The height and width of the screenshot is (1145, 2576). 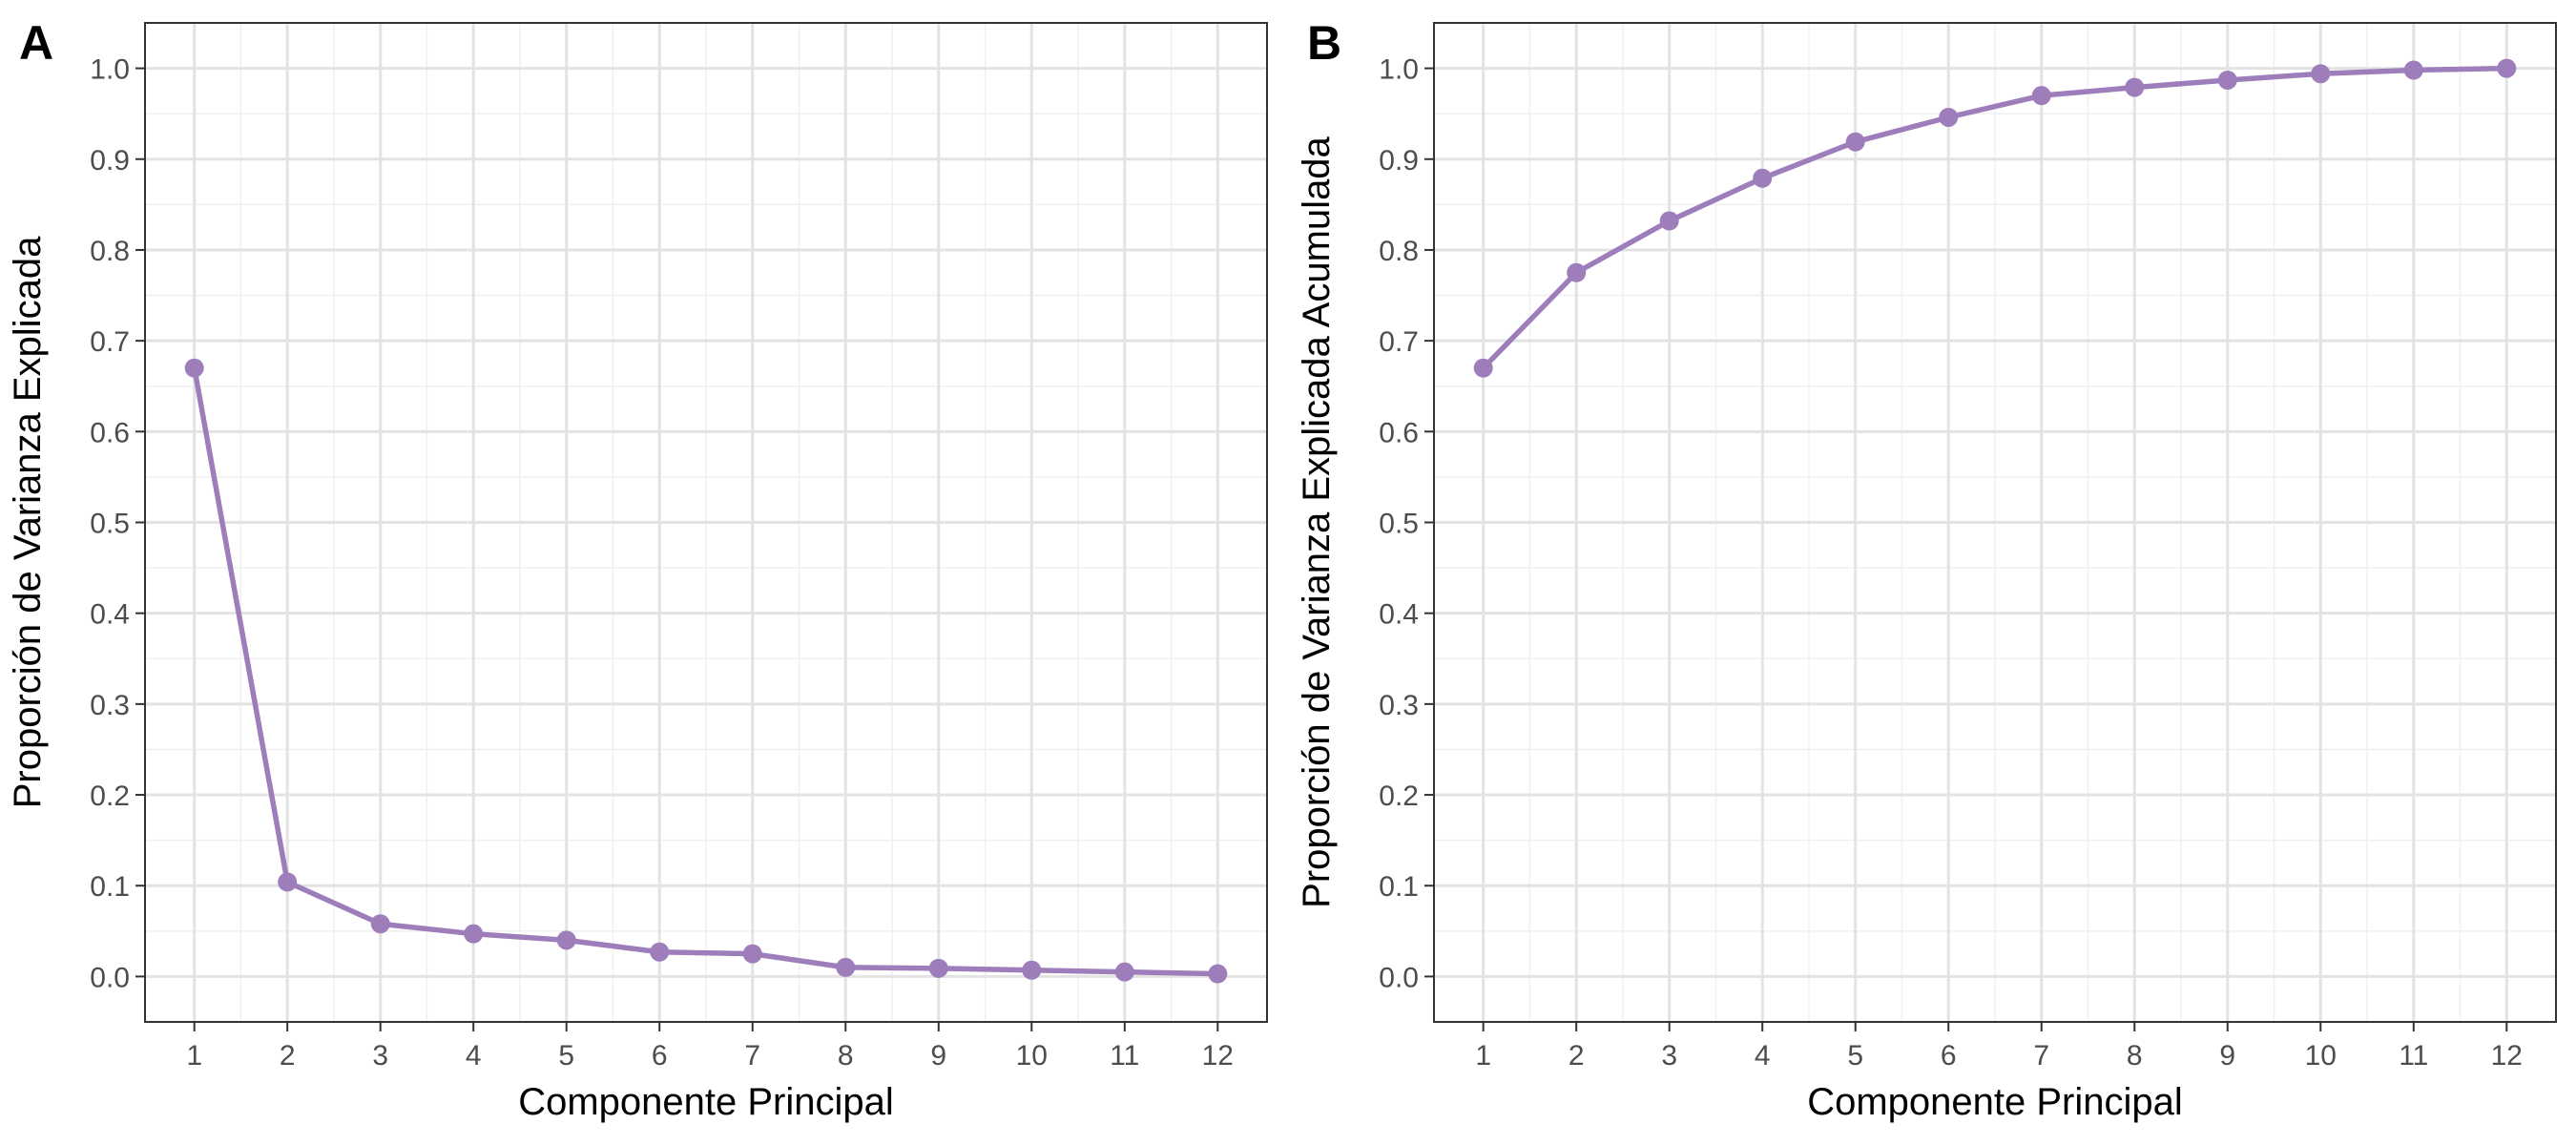 What do you see at coordinates (1995, 218) in the screenshot?
I see `series-line` at bounding box center [1995, 218].